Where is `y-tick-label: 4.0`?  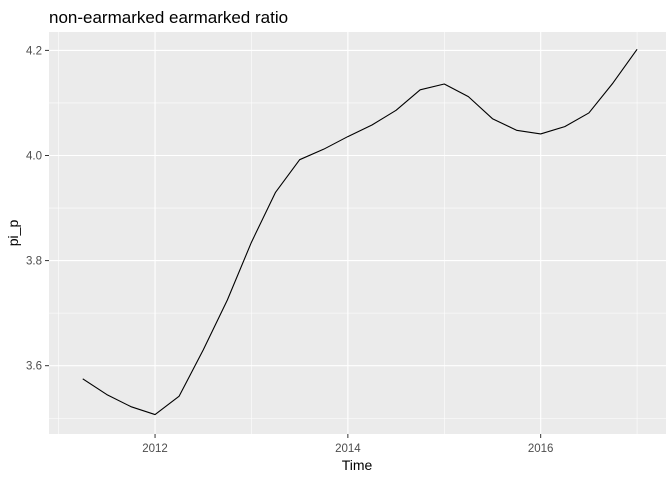
y-tick-label: 4.0 is located at coordinates (34, 156).